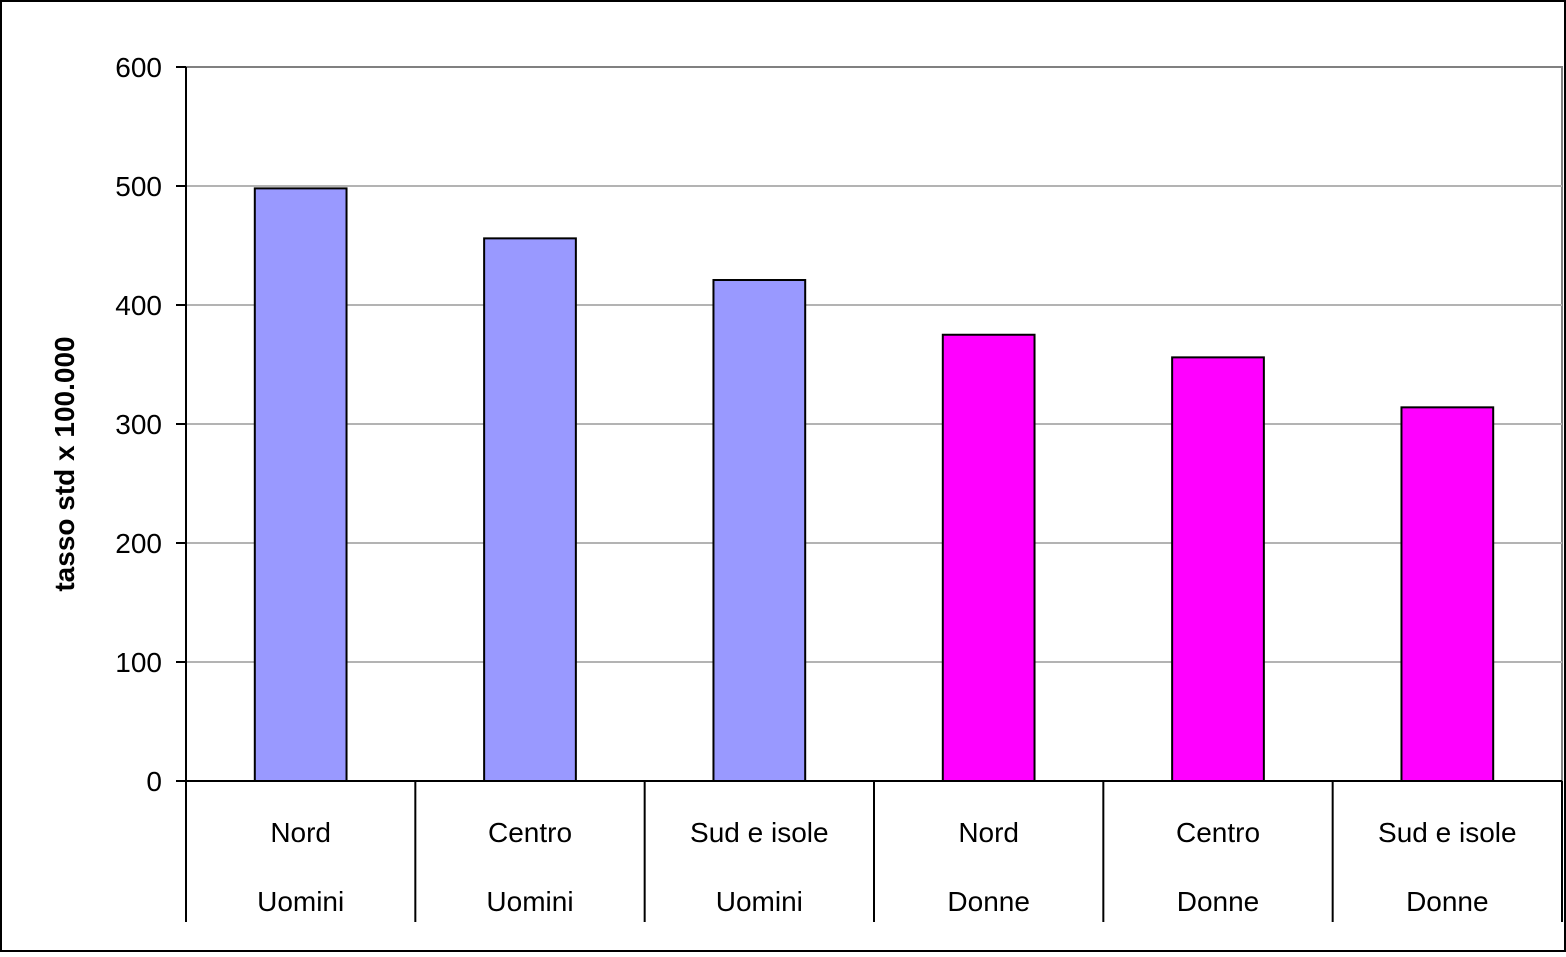 This screenshot has width=1566, height=957. Describe the element at coordinates (138, 305) in the screenshot. I see `y-tick-label: 400` at that location.